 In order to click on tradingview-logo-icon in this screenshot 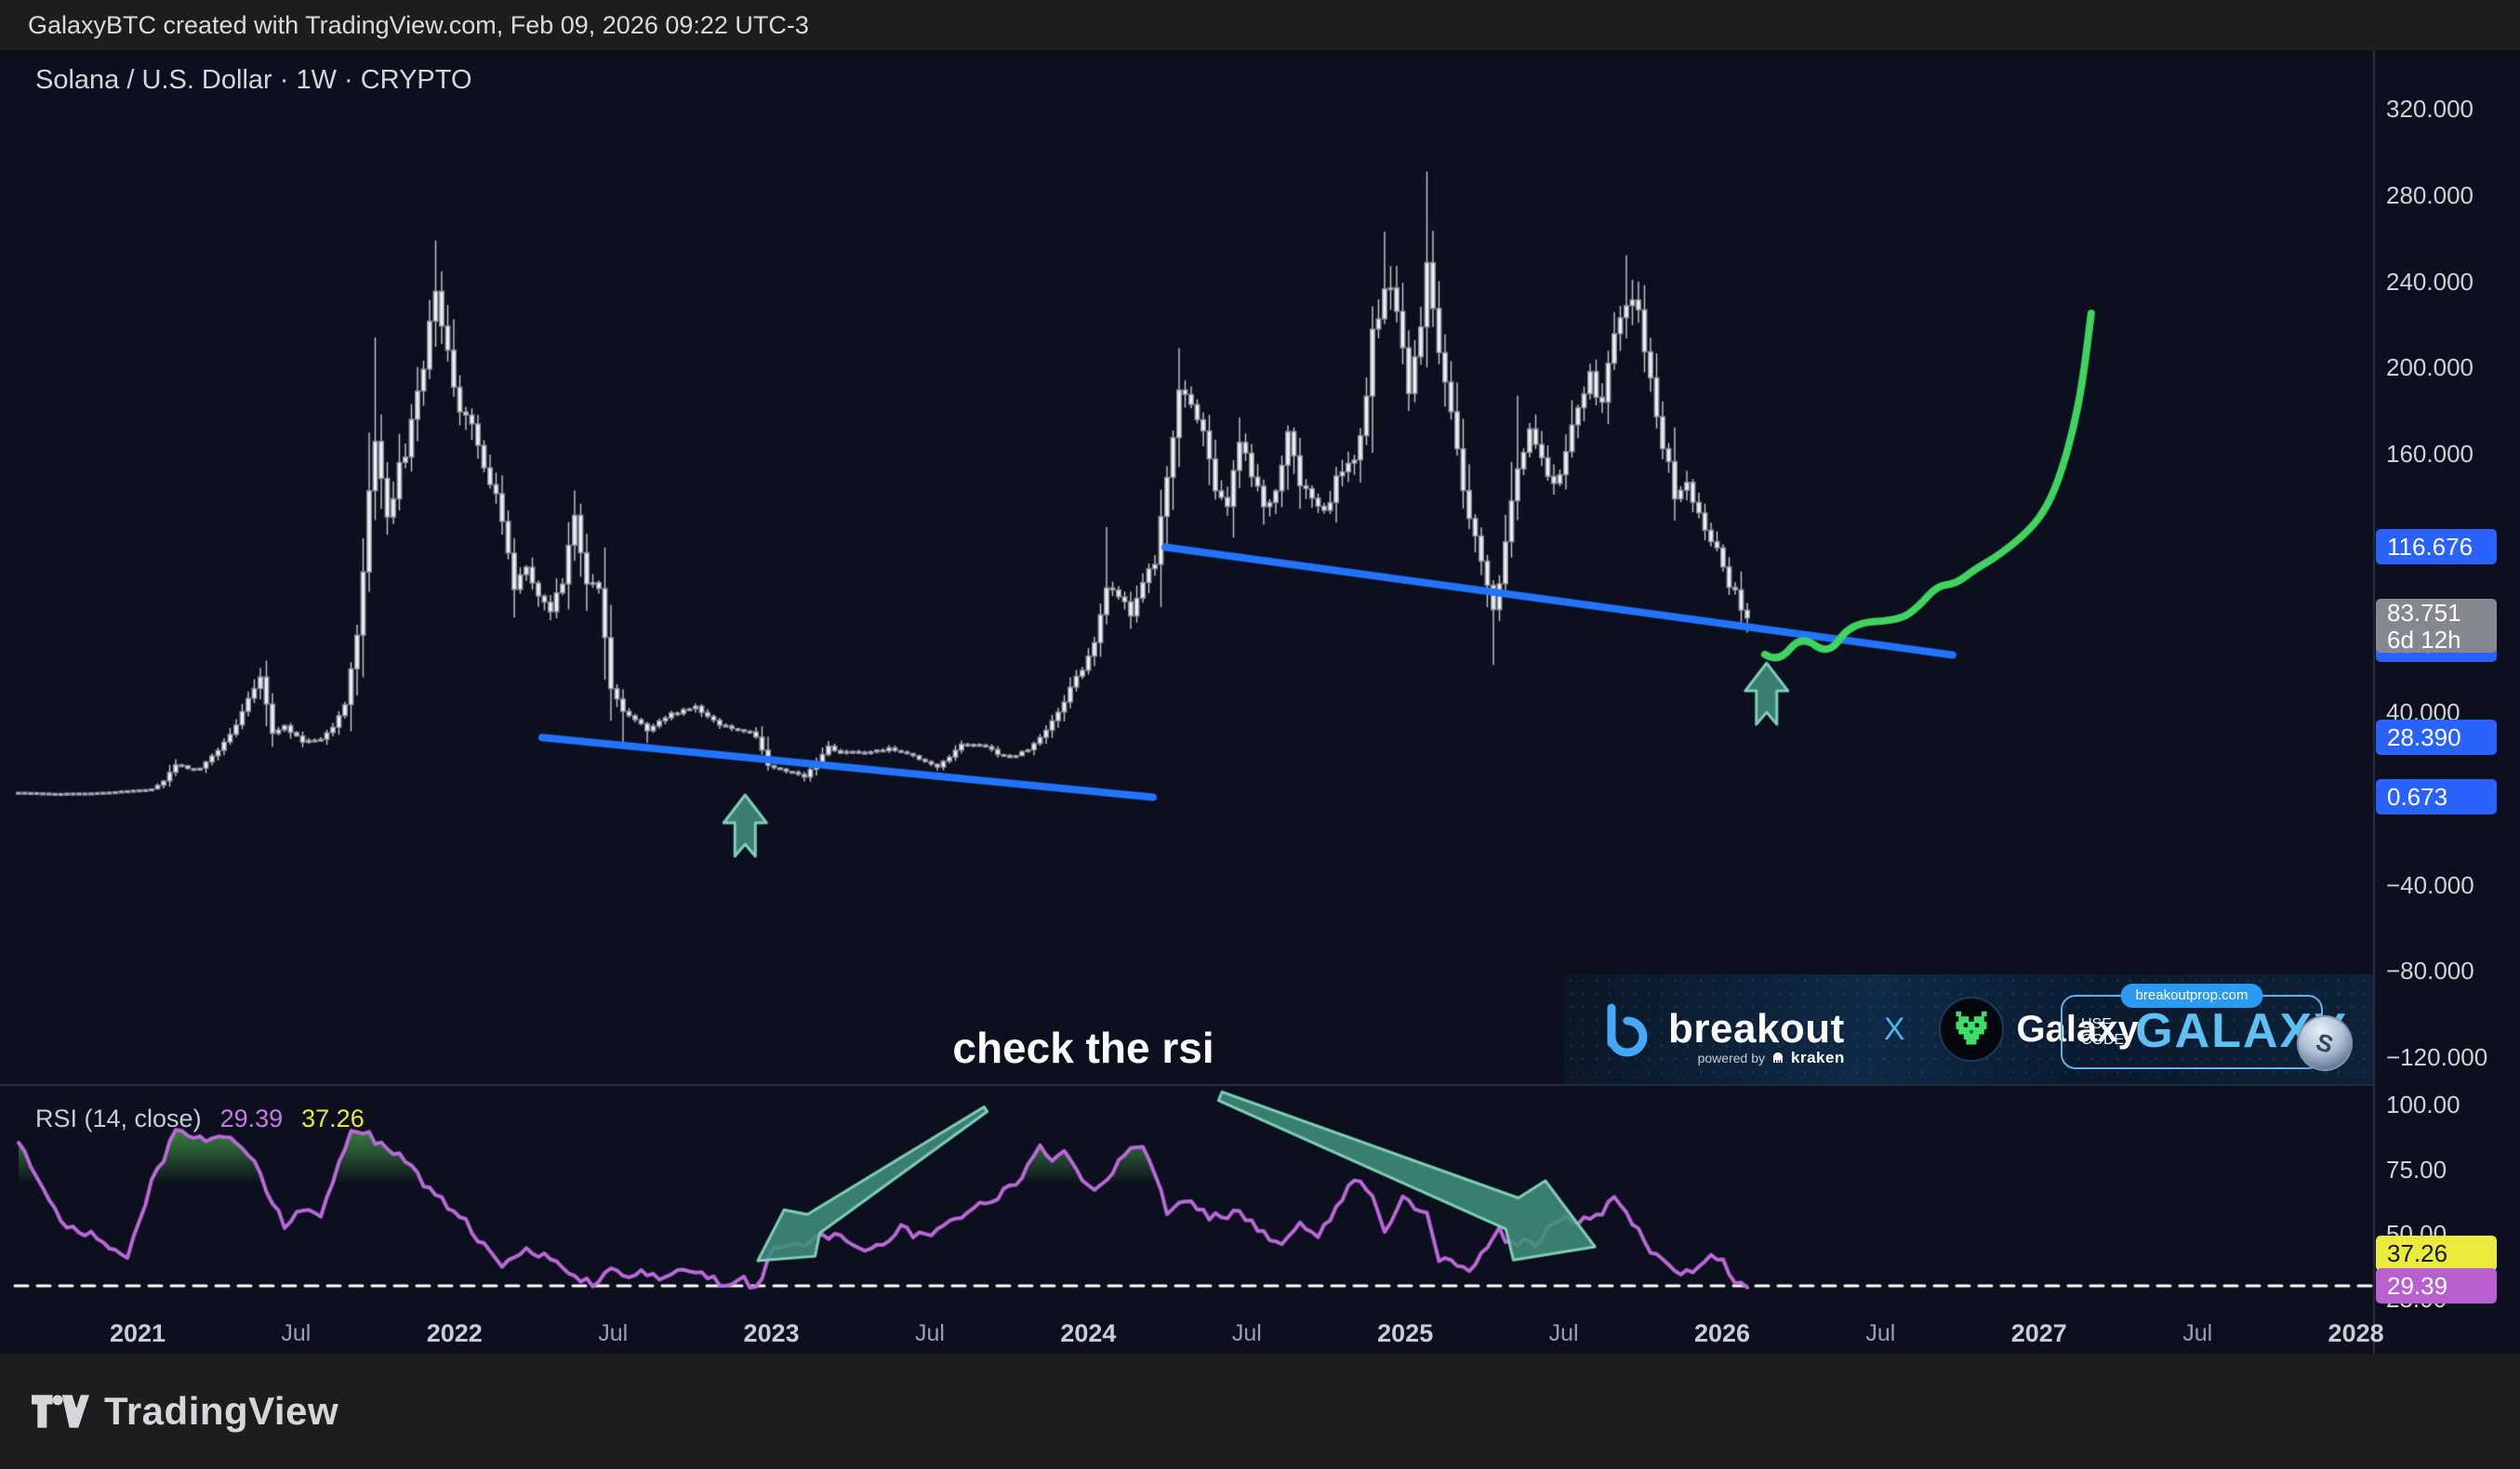, I will do `click(60, 1411)`.